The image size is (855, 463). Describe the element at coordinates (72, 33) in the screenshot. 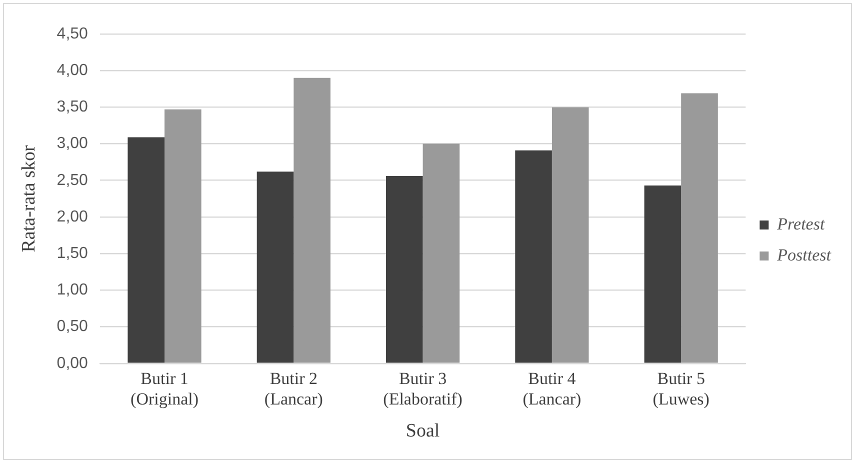

I see `y-tick-label: 4,50` at that location.